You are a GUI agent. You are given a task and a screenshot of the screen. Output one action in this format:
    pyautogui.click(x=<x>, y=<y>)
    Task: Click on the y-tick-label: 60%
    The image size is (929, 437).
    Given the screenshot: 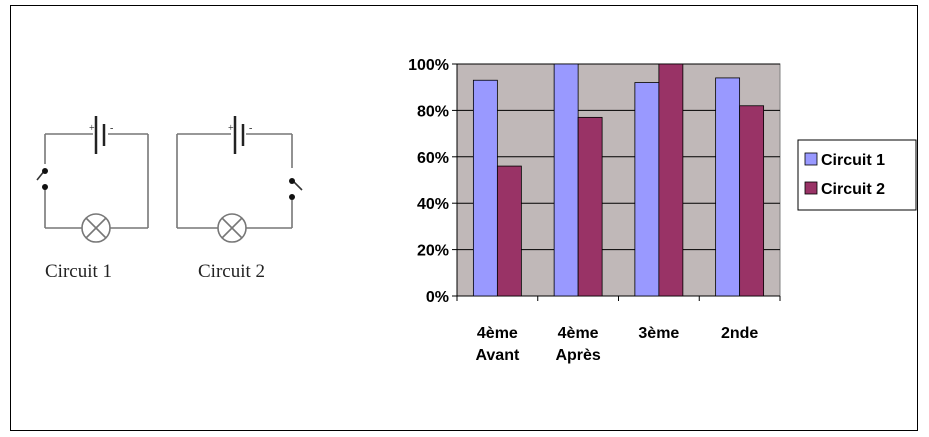 What is the action you would take?
    pyautogui.click(x=433, y=158)
    